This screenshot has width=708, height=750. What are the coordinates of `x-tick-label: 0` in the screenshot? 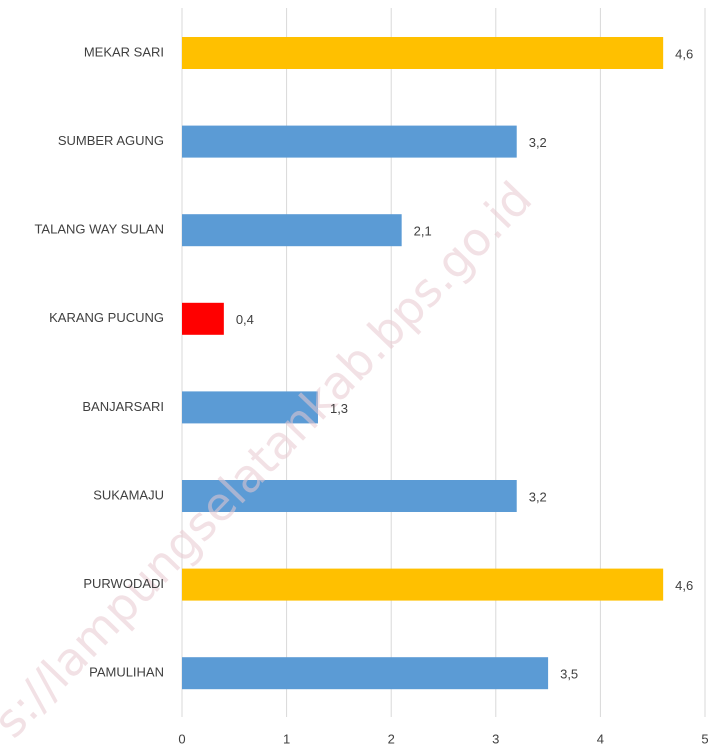 It's located at (181, 738).